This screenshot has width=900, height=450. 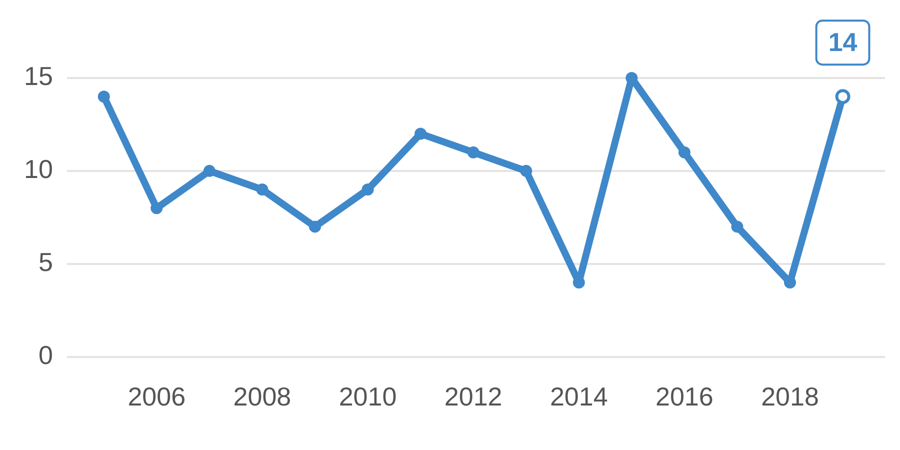 What do you see at coordinates (473, 397) in the screenshot?
I see `x-tick-label: 2012` at bounding box center [473, 397].